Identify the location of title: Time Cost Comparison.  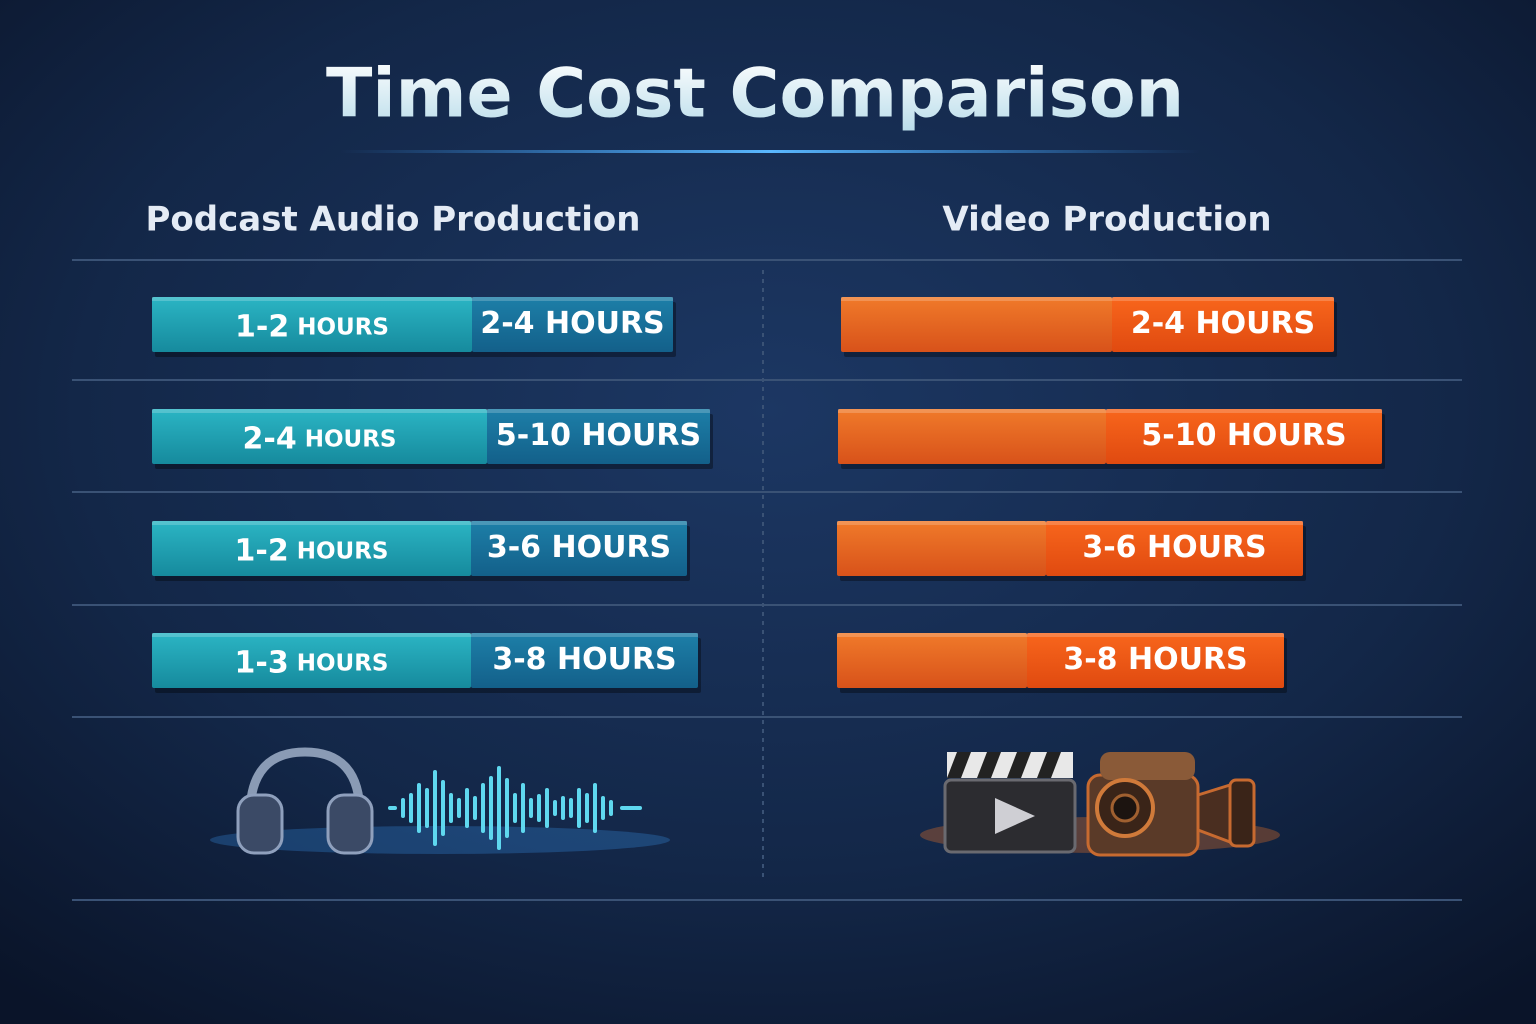
(755, 94).